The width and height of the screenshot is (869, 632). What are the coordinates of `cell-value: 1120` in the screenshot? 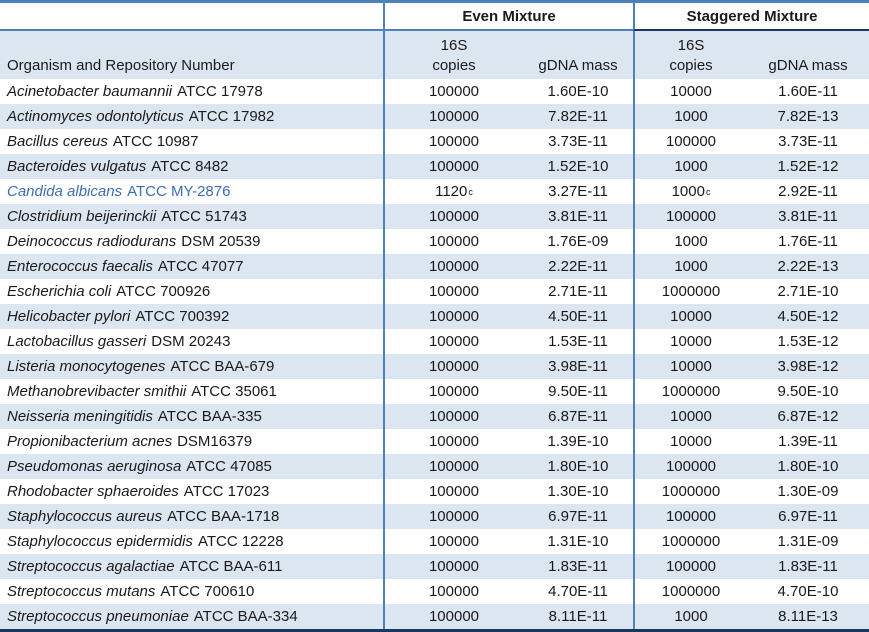 It's located at (451, 191).